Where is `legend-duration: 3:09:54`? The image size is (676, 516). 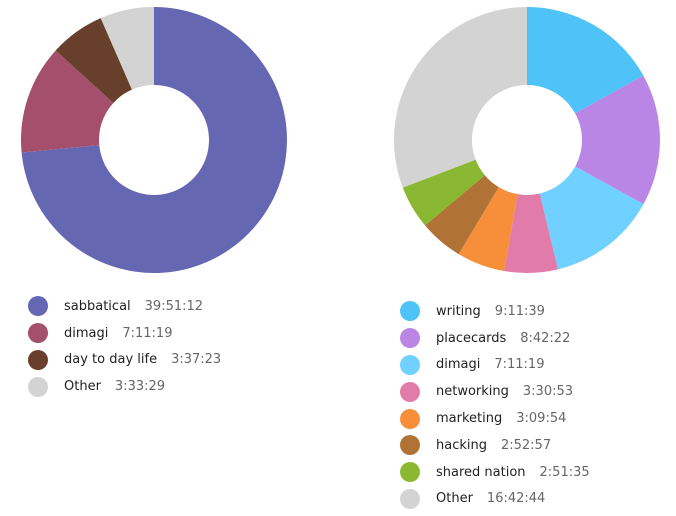
legend-duration: 3:09:54 is located at coordinates (541, 419).